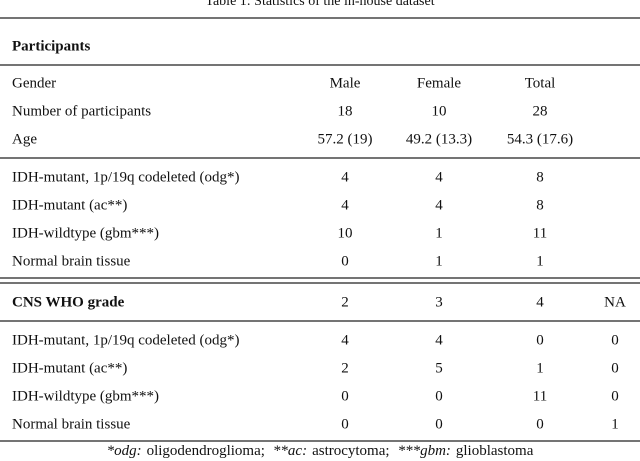  What do you see at coordinates (439, 83) in the screenshot?
I see `cell: Female` at bounding box center [439, 83].